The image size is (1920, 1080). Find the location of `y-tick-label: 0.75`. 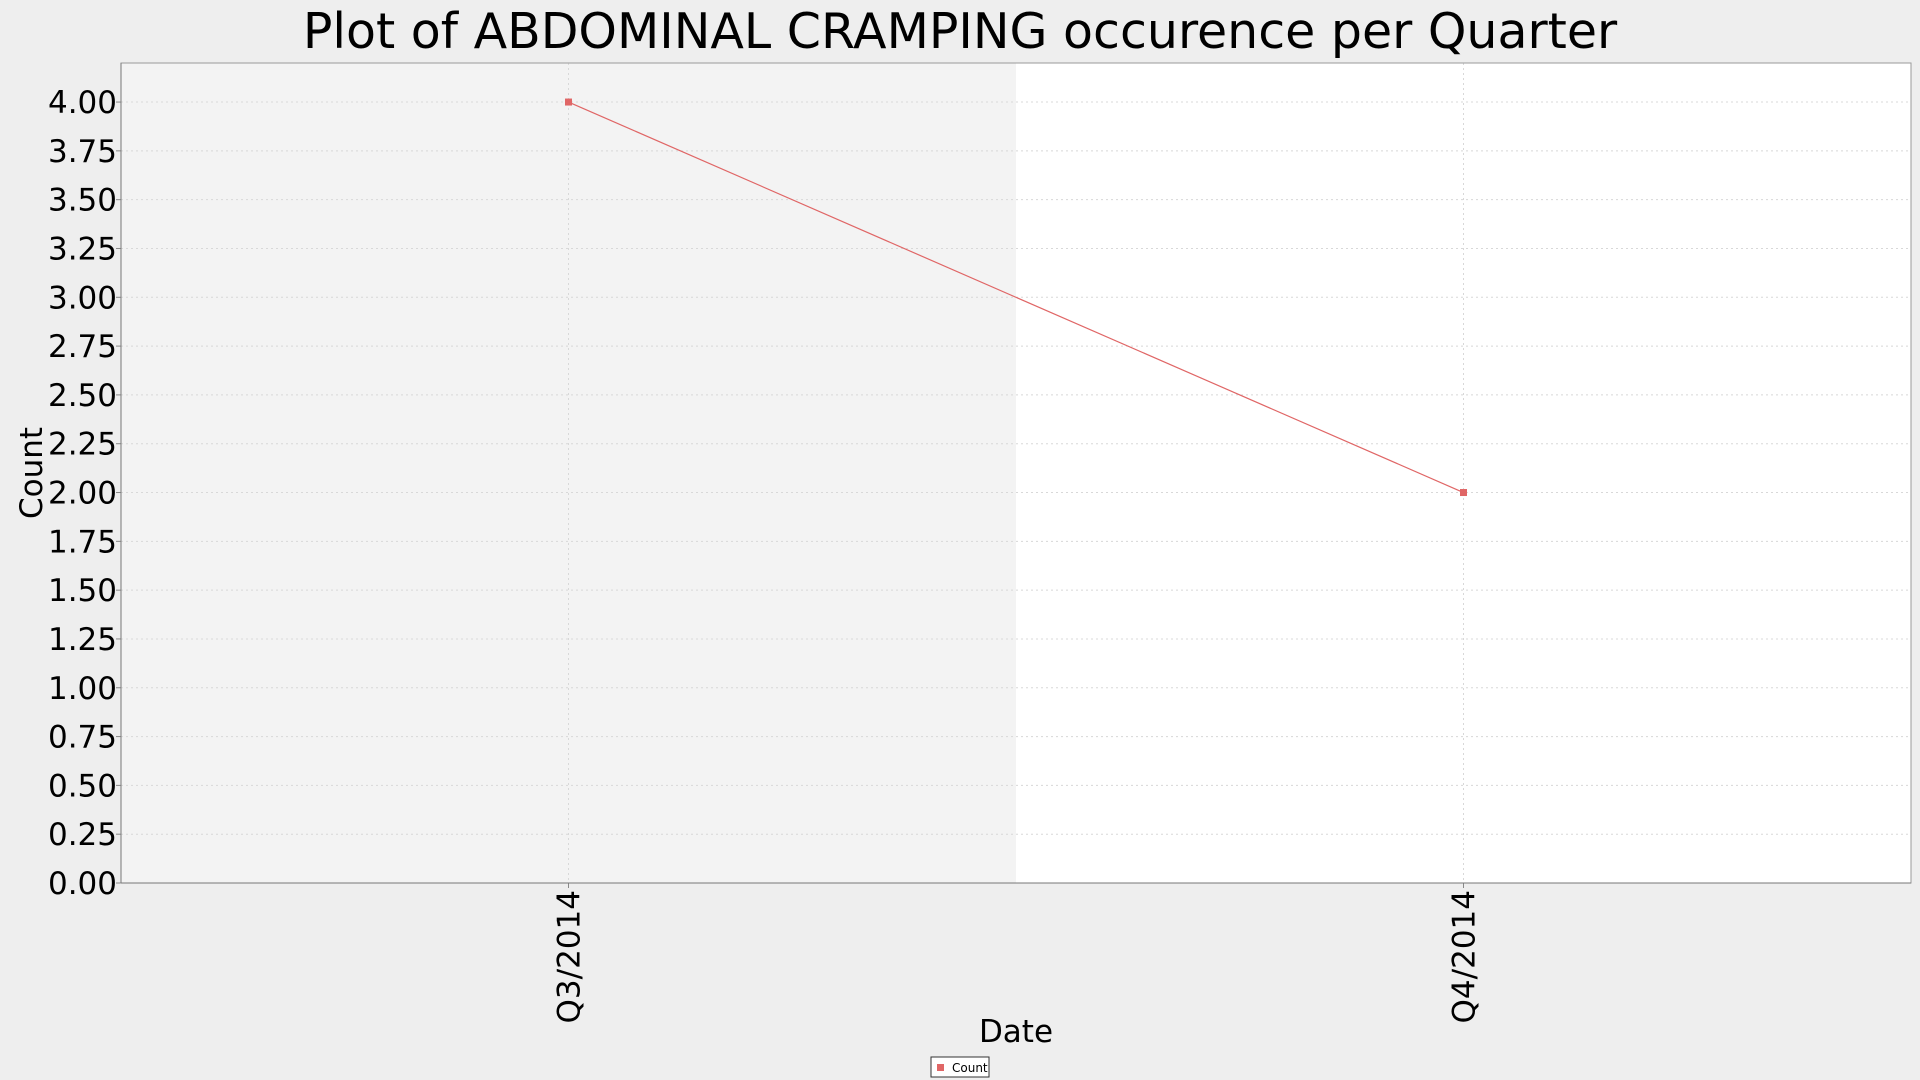

y-tick-label: 0.75 is located at coordinates (82, 738).